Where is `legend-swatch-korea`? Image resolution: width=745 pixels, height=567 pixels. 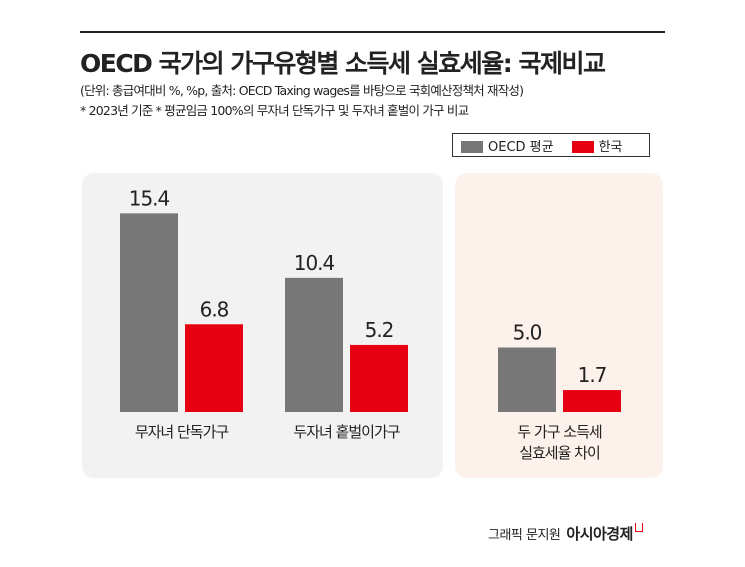
legend-swatch-korea is located at coordinates (582, 147).